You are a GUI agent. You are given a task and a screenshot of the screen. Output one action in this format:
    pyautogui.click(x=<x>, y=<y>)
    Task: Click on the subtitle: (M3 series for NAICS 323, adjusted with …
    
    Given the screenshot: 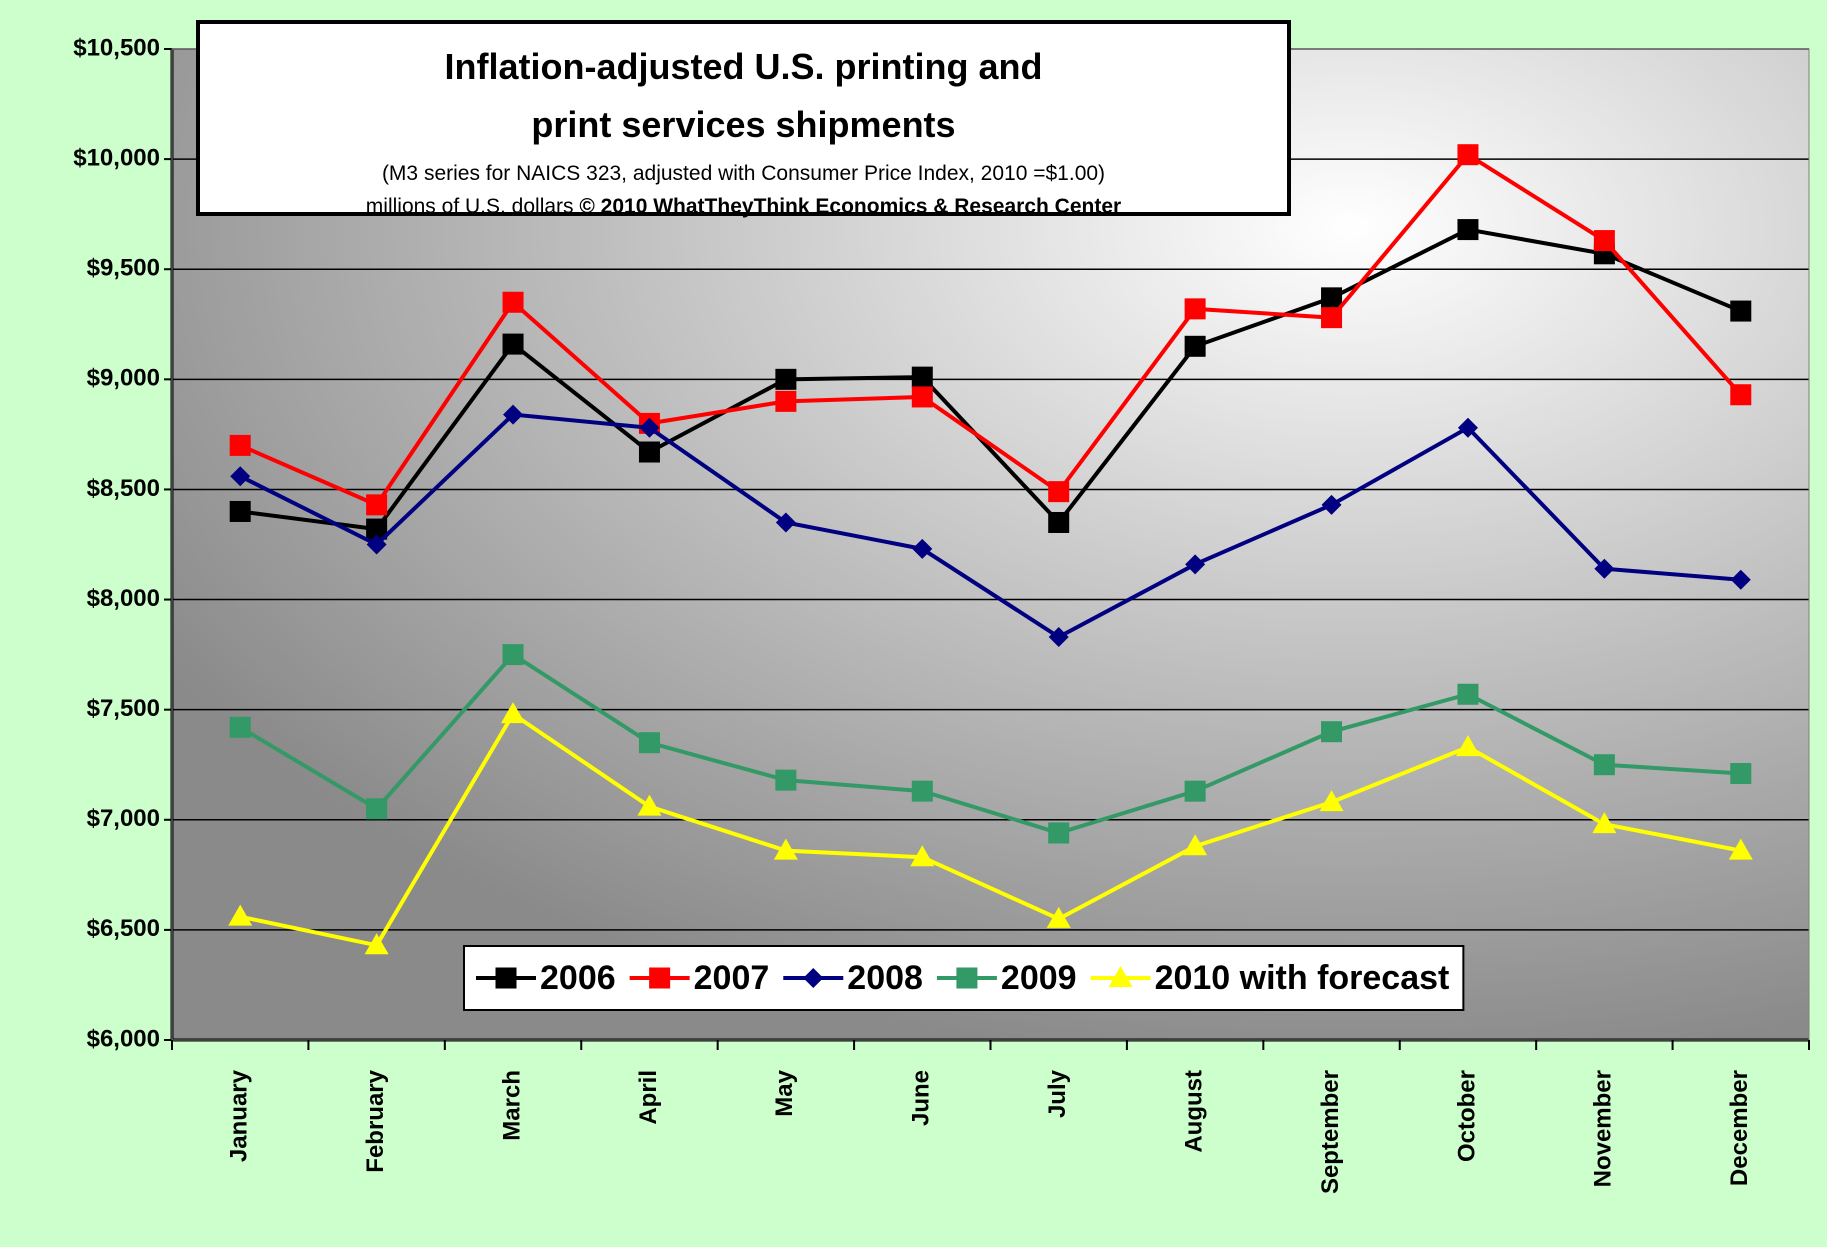 What is the action you would take?
    pyautogui.click(x=743, y=173)
    